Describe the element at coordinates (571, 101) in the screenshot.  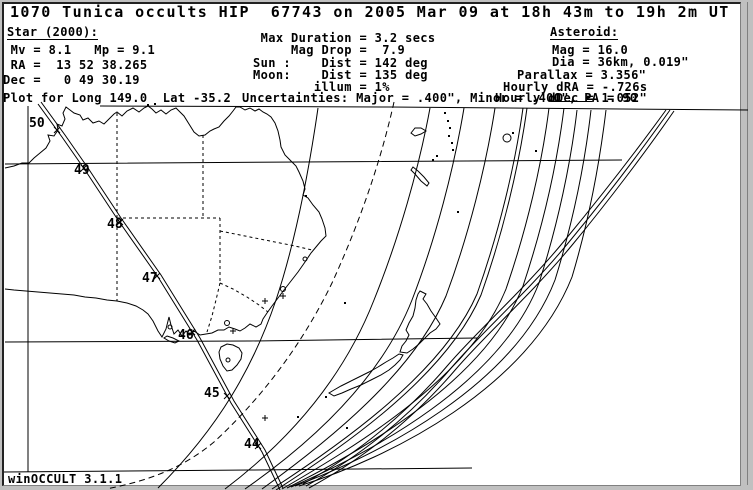
I see `overlap-underline-artifact` at that location.